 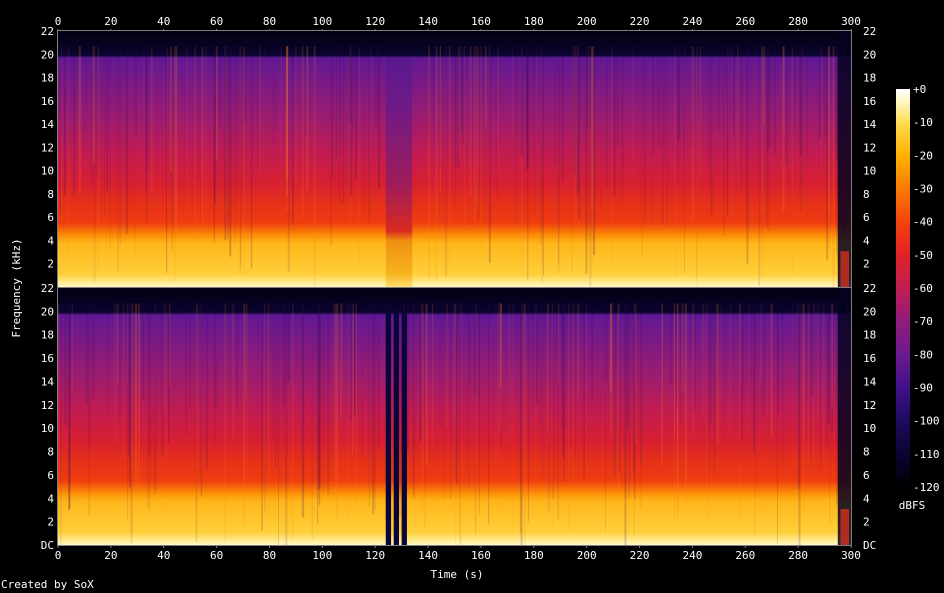 I want to click on colorbar-tick-label: -10, so click(x=923, y=122).